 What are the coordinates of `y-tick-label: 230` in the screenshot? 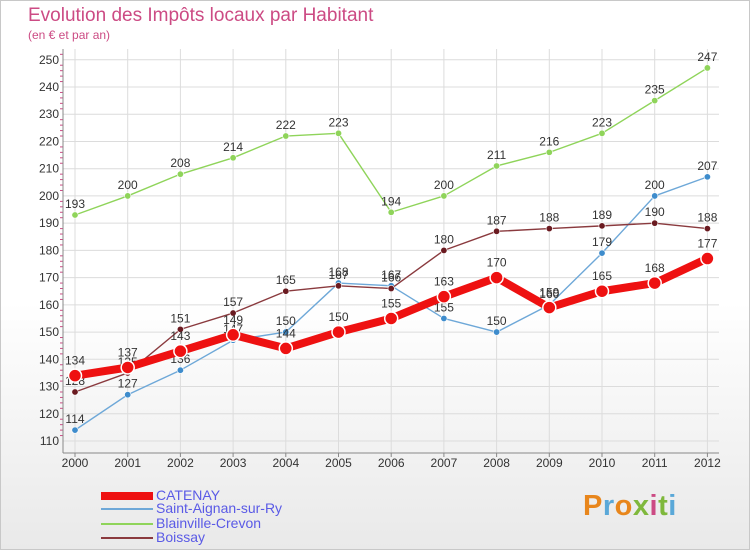 It's located at (49, 114).